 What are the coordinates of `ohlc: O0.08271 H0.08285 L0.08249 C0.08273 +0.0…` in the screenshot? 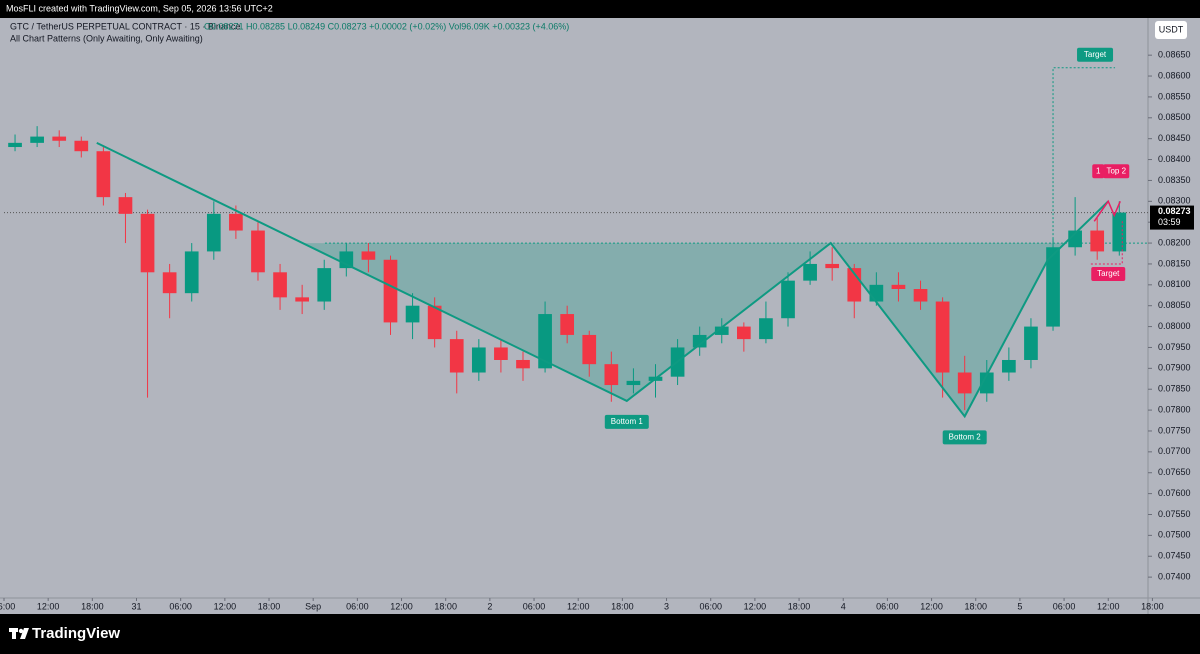 It's located at (386, 26).